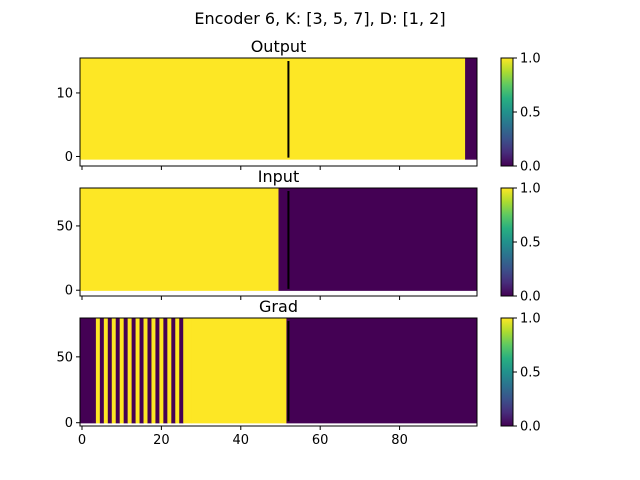  What do you see at coordinates (399, 440) in the screenshot?
I see `x-tick-label: 80` at bounding box center [399, 440].